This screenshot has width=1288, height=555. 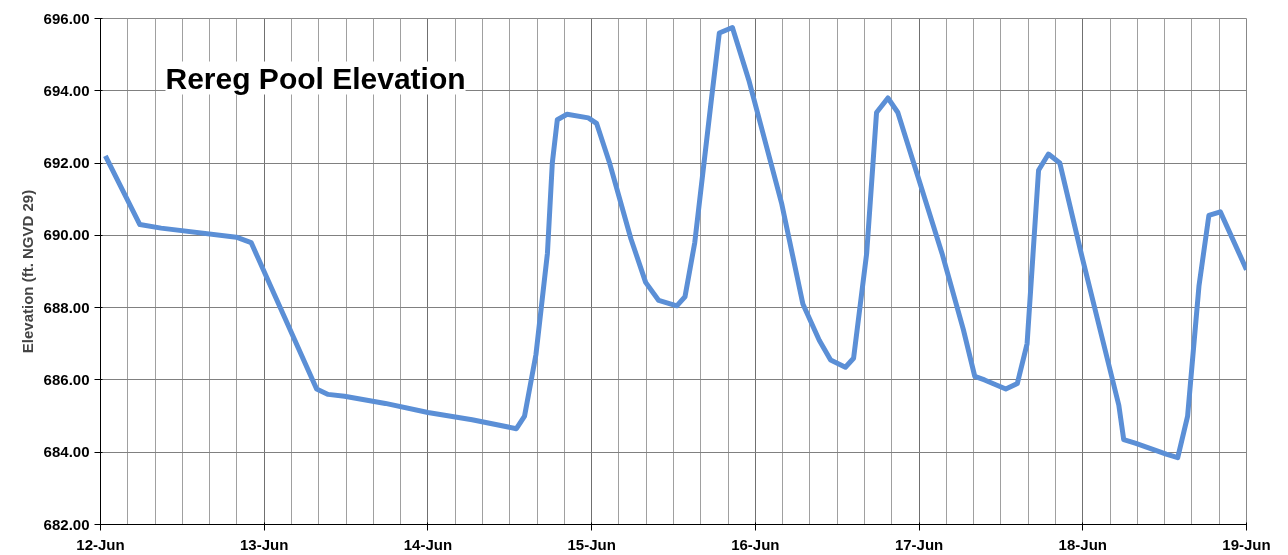 I want to click on x-tick-label: 14-Jun, so click(x=428, y=544).